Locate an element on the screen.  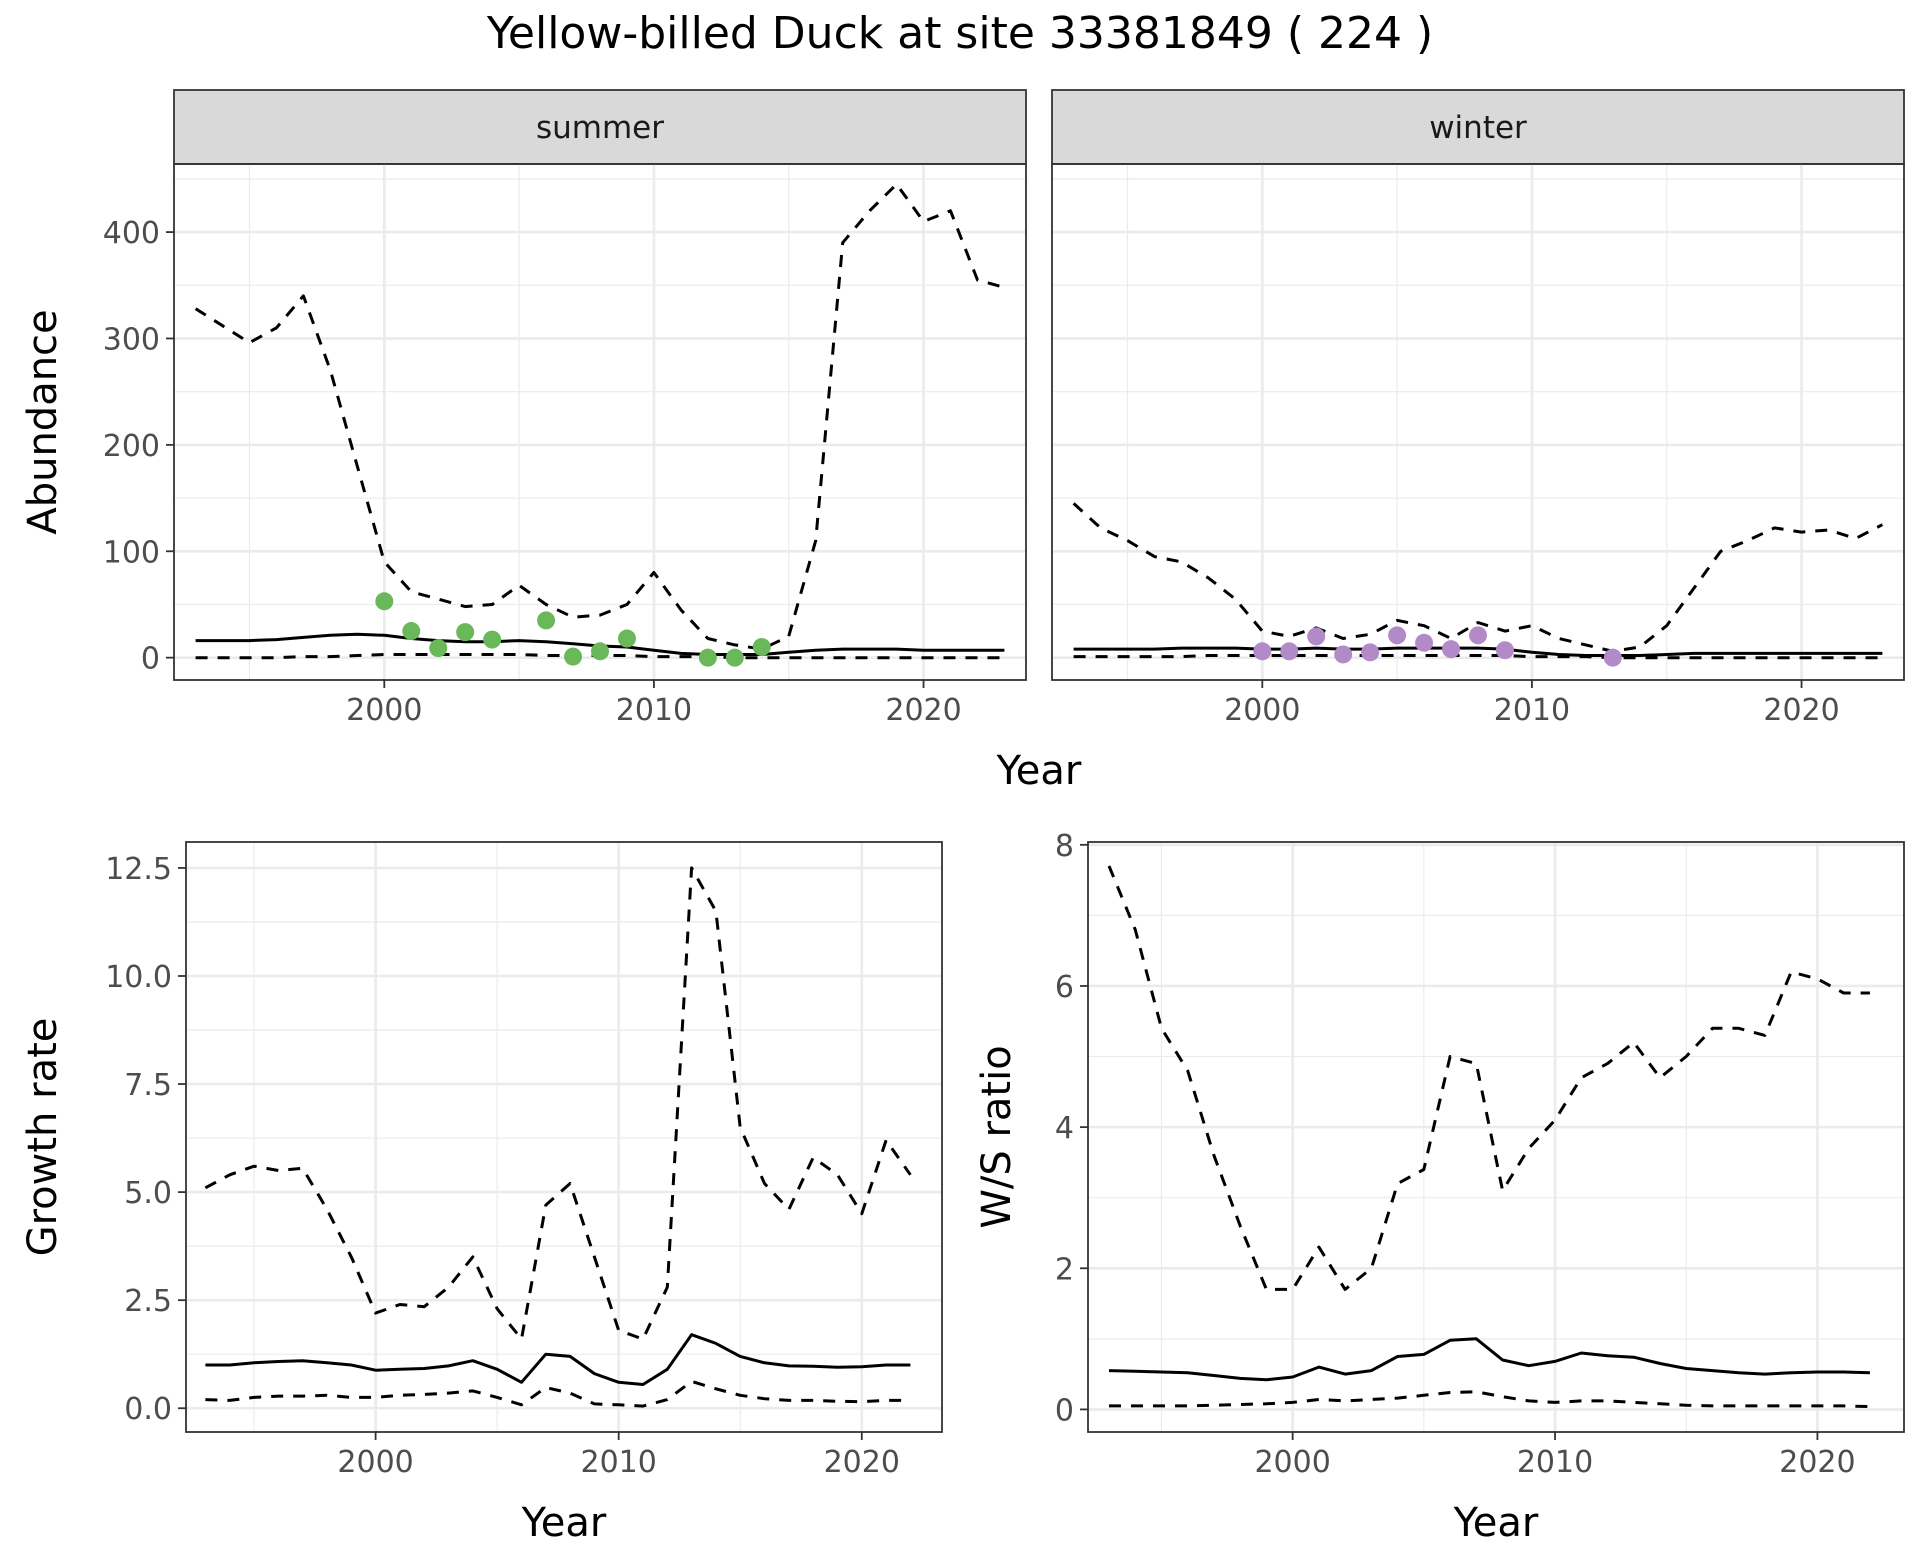
ws-ratio-x-tick-label: 2000 is located at coordinates (1292, 1462).